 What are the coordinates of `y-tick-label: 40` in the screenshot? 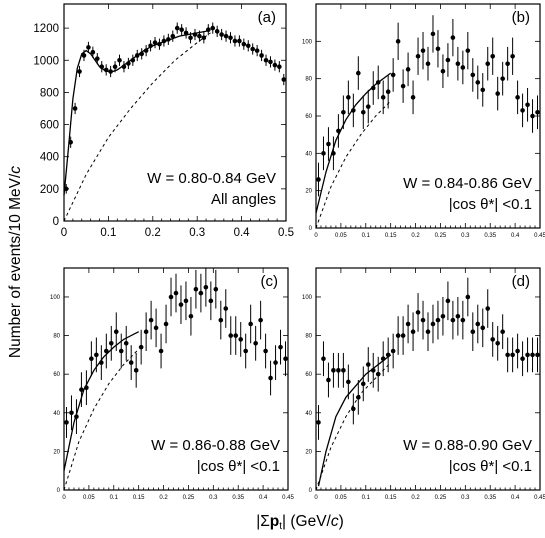 It's located at (56, 414).